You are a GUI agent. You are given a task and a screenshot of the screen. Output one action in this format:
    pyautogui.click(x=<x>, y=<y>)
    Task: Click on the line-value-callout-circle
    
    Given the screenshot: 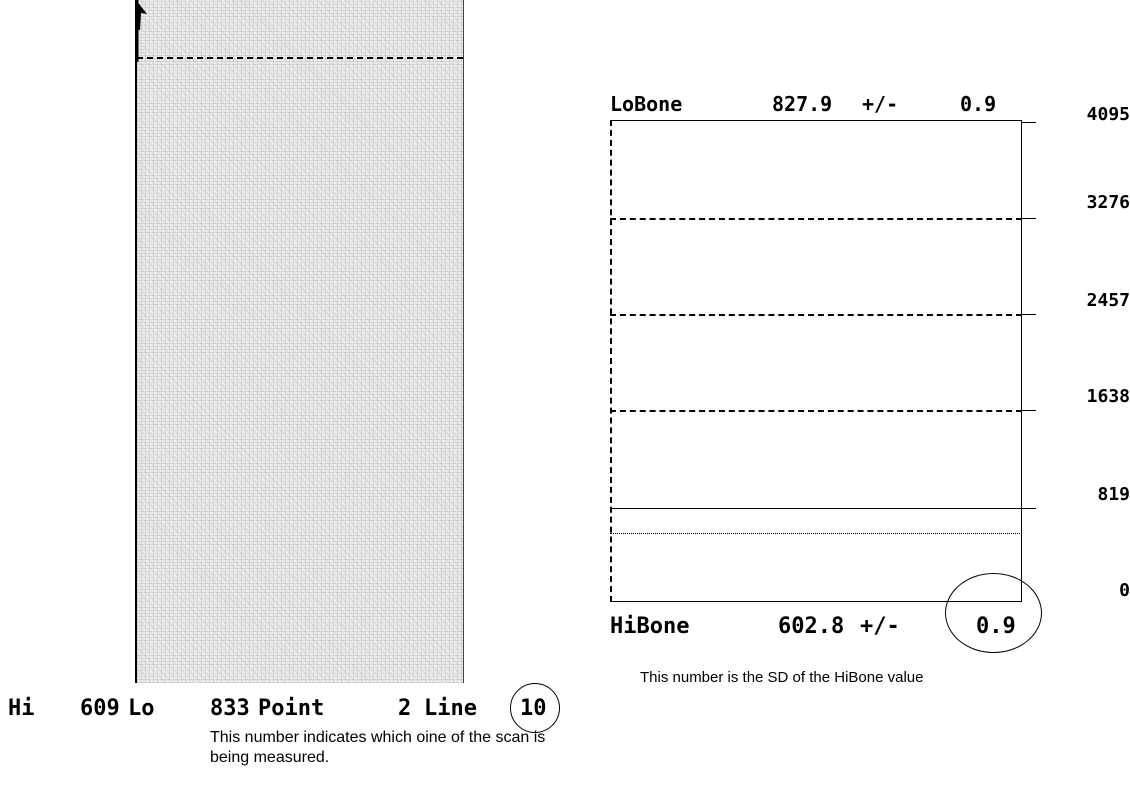 What is the action you would take?
    pyautogui.click(x=535, y=708)
    